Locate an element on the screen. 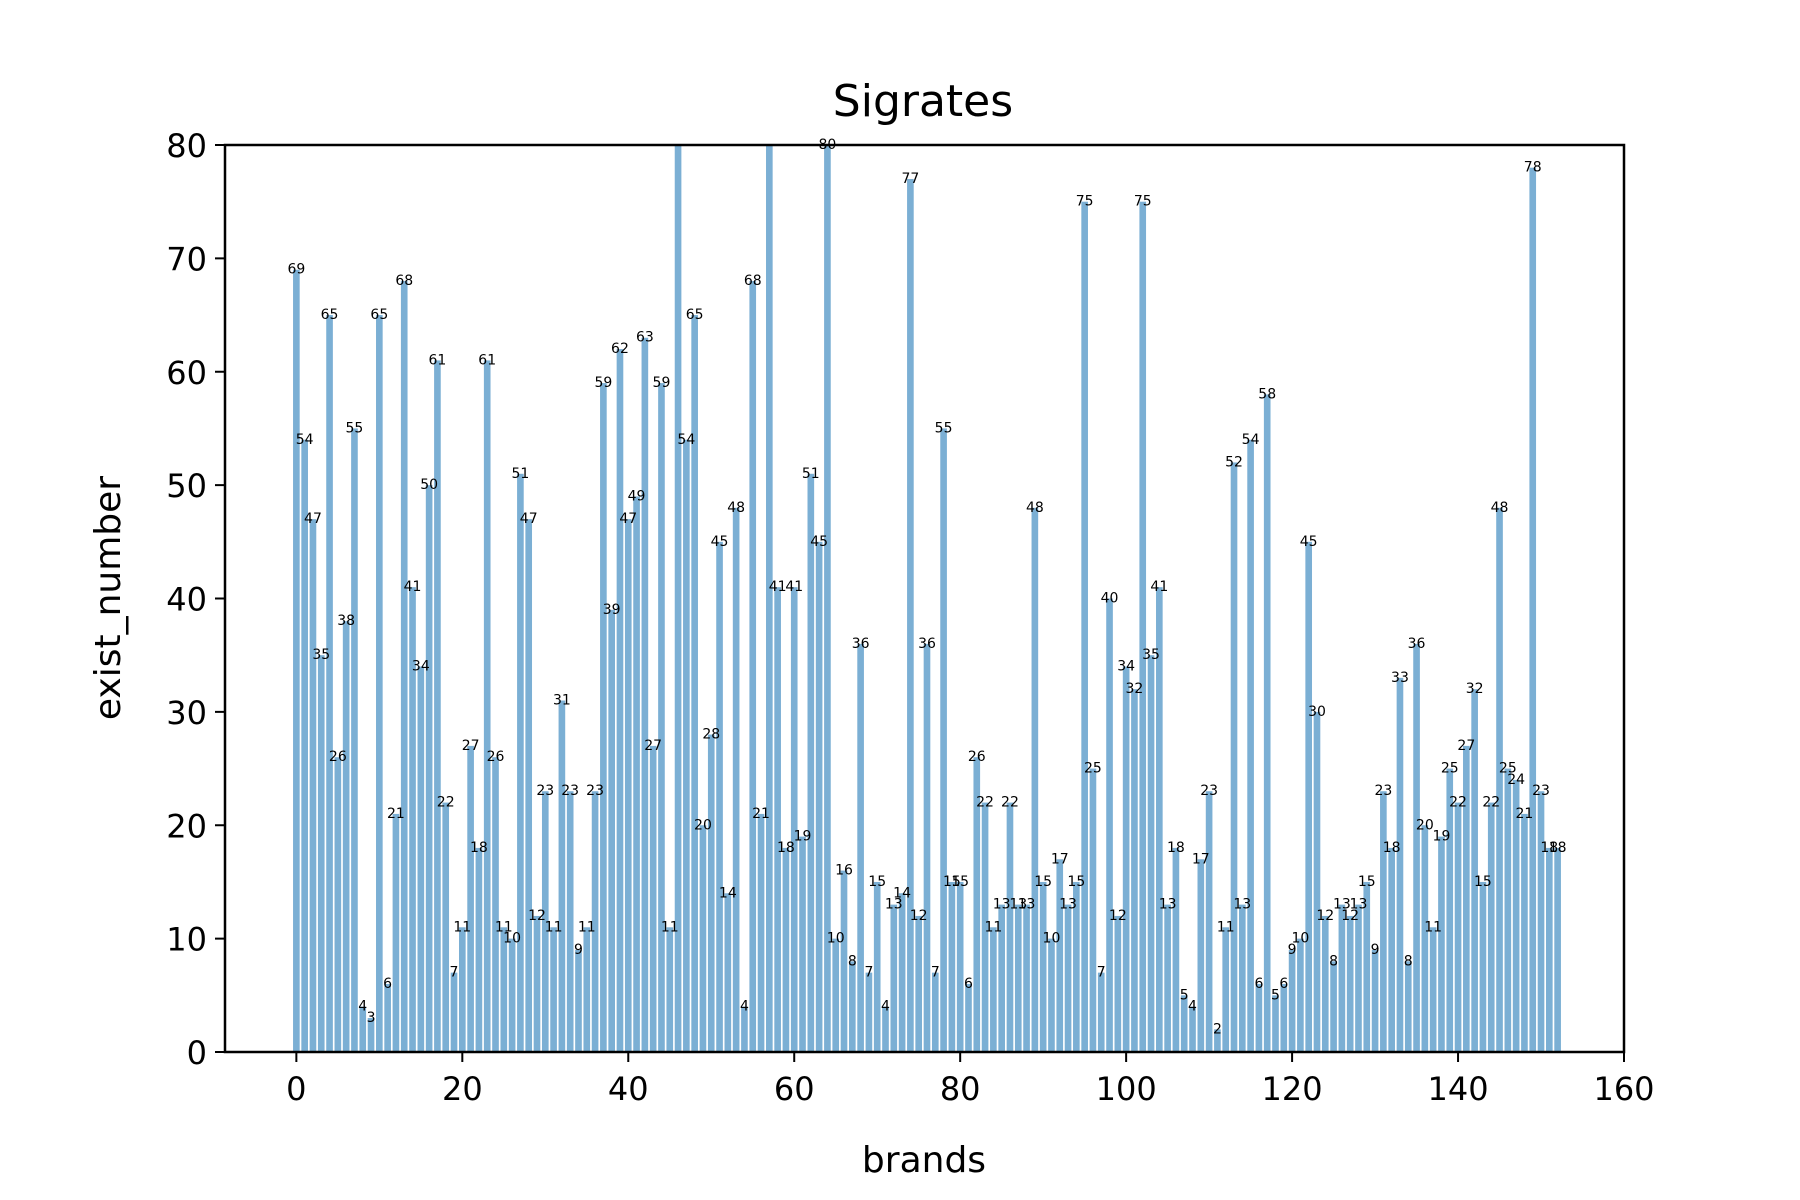 This screenshot has height=1200, width=1800. bar-value-label: 54 is located at coordinates (305, 440).